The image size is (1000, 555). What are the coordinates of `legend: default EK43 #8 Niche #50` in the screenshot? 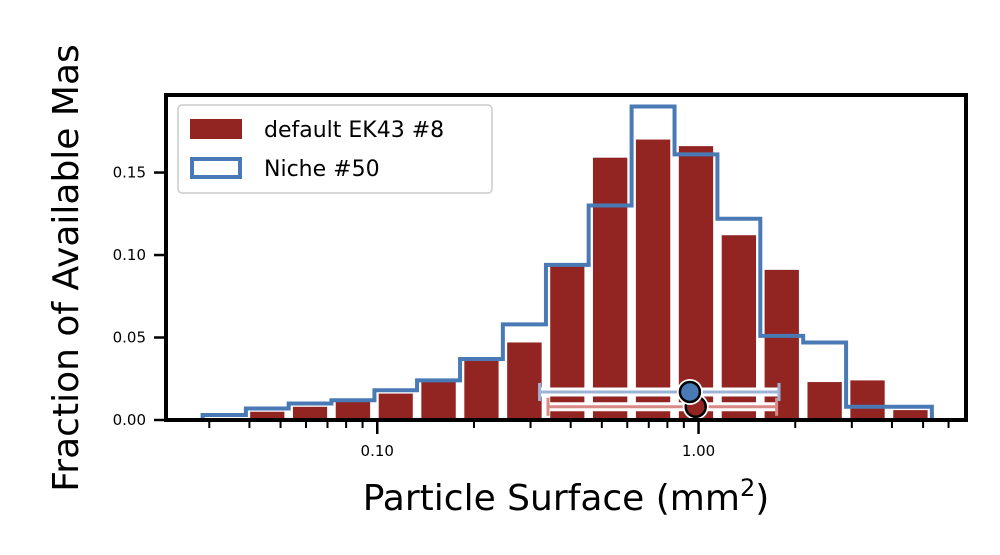 It's located at (335, 149).